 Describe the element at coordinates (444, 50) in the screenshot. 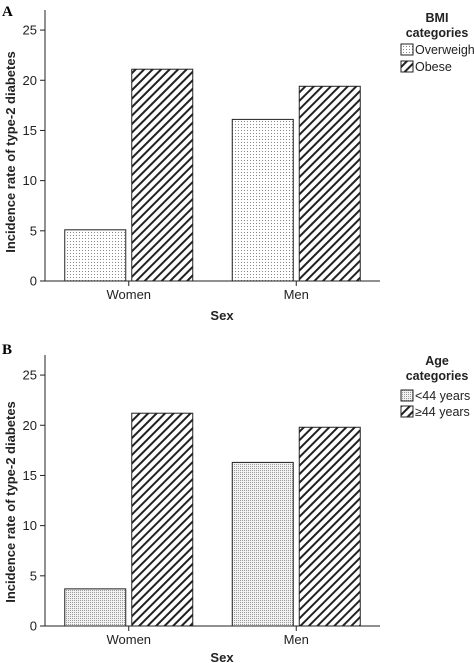

I see `legend-label-overweight: Overweight` at that location.